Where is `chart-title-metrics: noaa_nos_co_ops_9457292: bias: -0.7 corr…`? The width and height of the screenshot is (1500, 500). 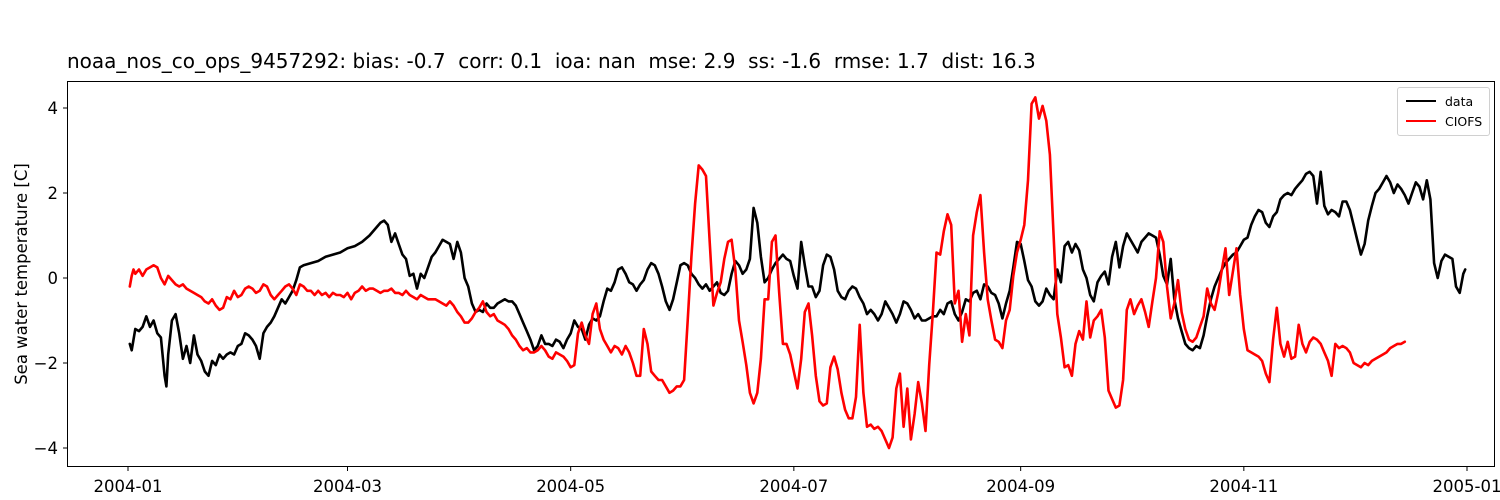 chart-title-metrics: noaa_nos_co_ops_9457292: bias: -0.7 corr… is located at coordinates (551, 61).